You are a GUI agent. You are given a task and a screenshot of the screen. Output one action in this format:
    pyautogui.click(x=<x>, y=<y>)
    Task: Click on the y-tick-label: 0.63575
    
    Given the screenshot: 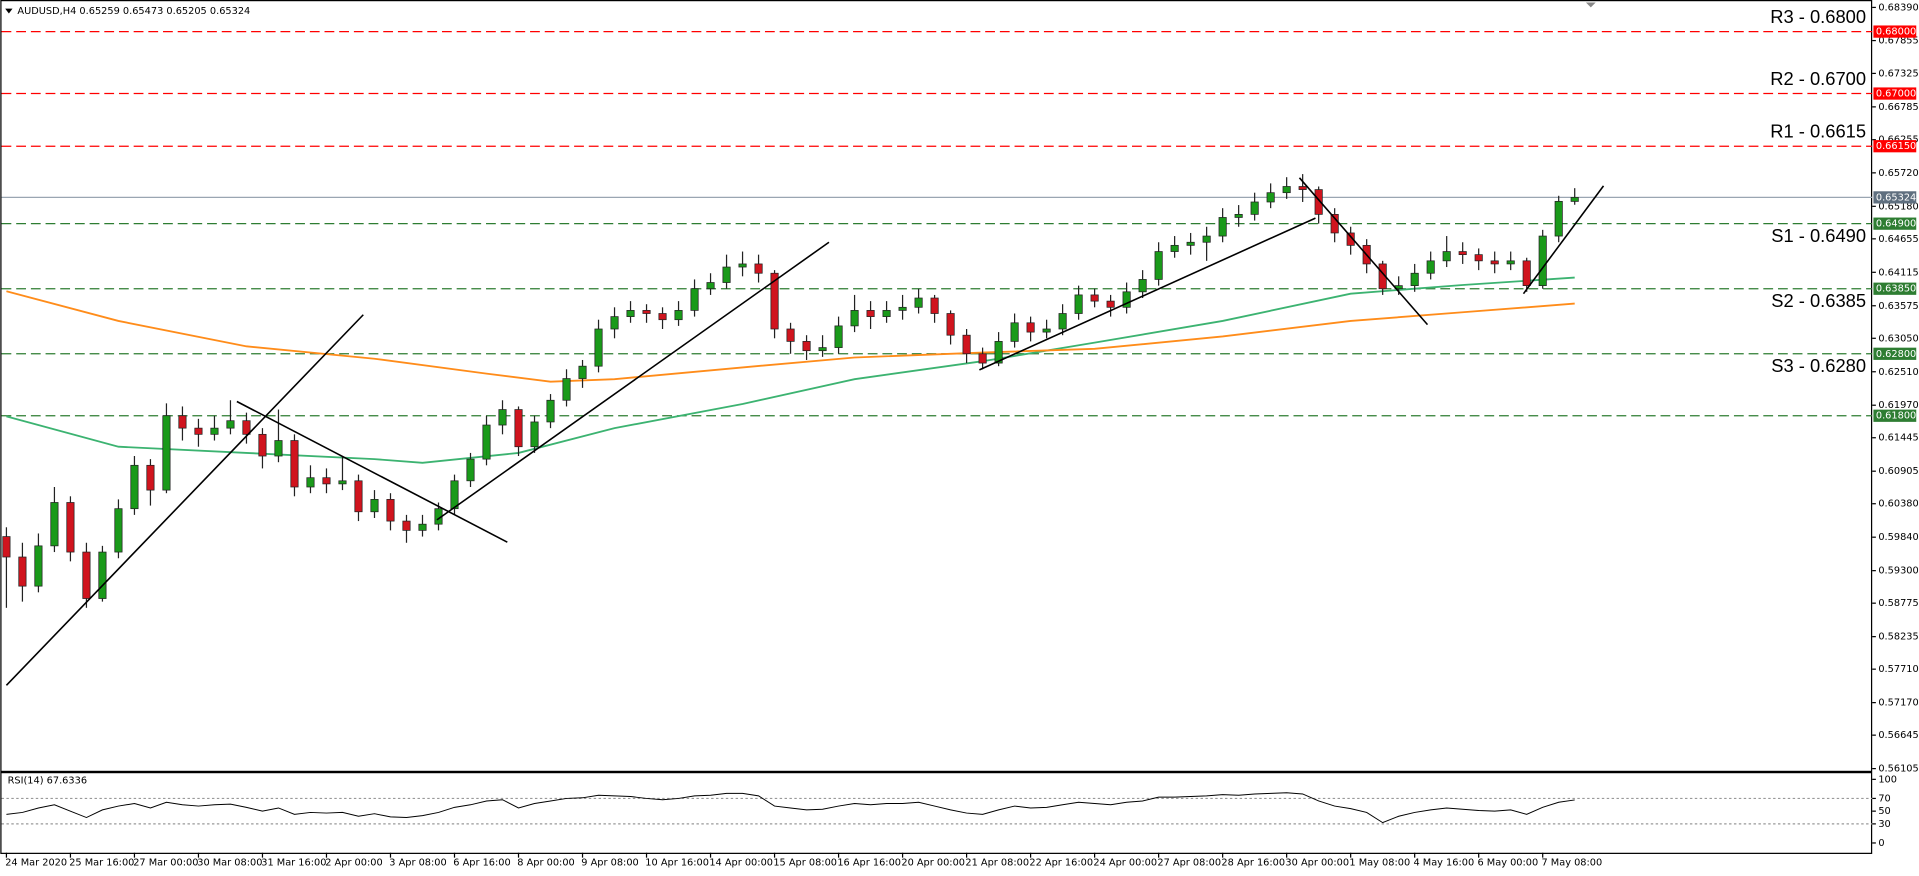 What is the action you would take?
    pyautogui.click(x=1898, y=306)
    